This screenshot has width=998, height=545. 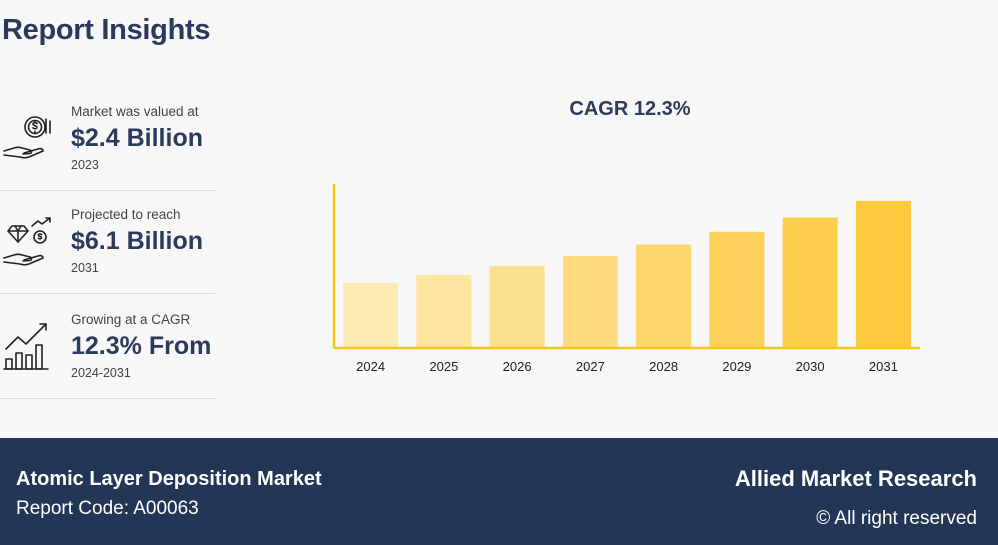 What do you see at coordinates (663, 366) in the screenshot?
I see `x-tick-label: 2028` at bounding box center [663, 366].